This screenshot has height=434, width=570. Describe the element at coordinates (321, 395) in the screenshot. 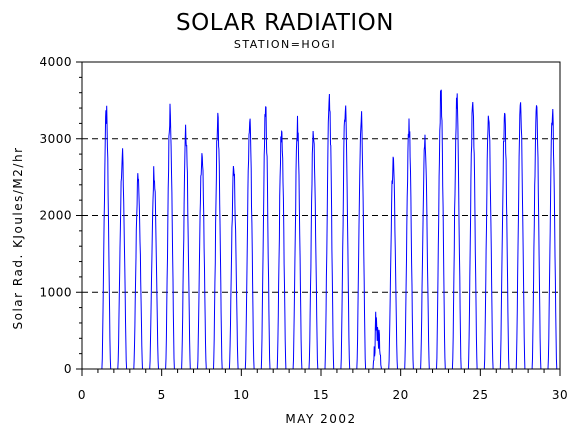

I see `x-tick-label-15: 15` at that location.